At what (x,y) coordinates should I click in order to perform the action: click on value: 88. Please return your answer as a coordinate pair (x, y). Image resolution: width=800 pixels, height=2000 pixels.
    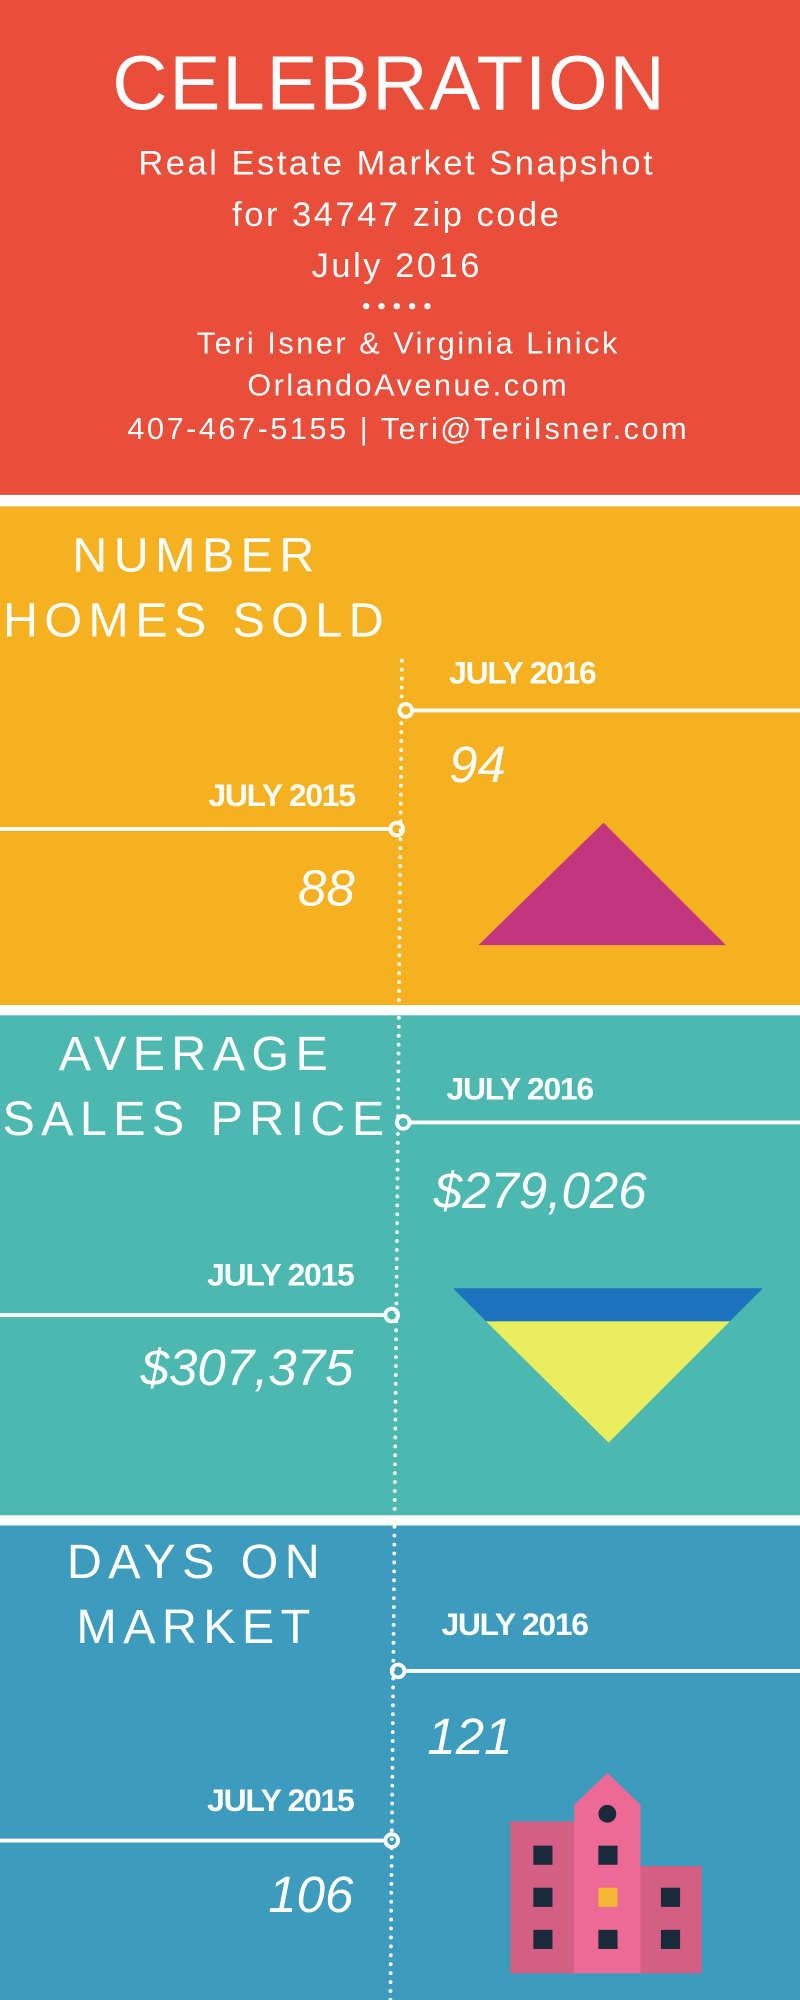
    Looking at the image, I should click on (326, 888).